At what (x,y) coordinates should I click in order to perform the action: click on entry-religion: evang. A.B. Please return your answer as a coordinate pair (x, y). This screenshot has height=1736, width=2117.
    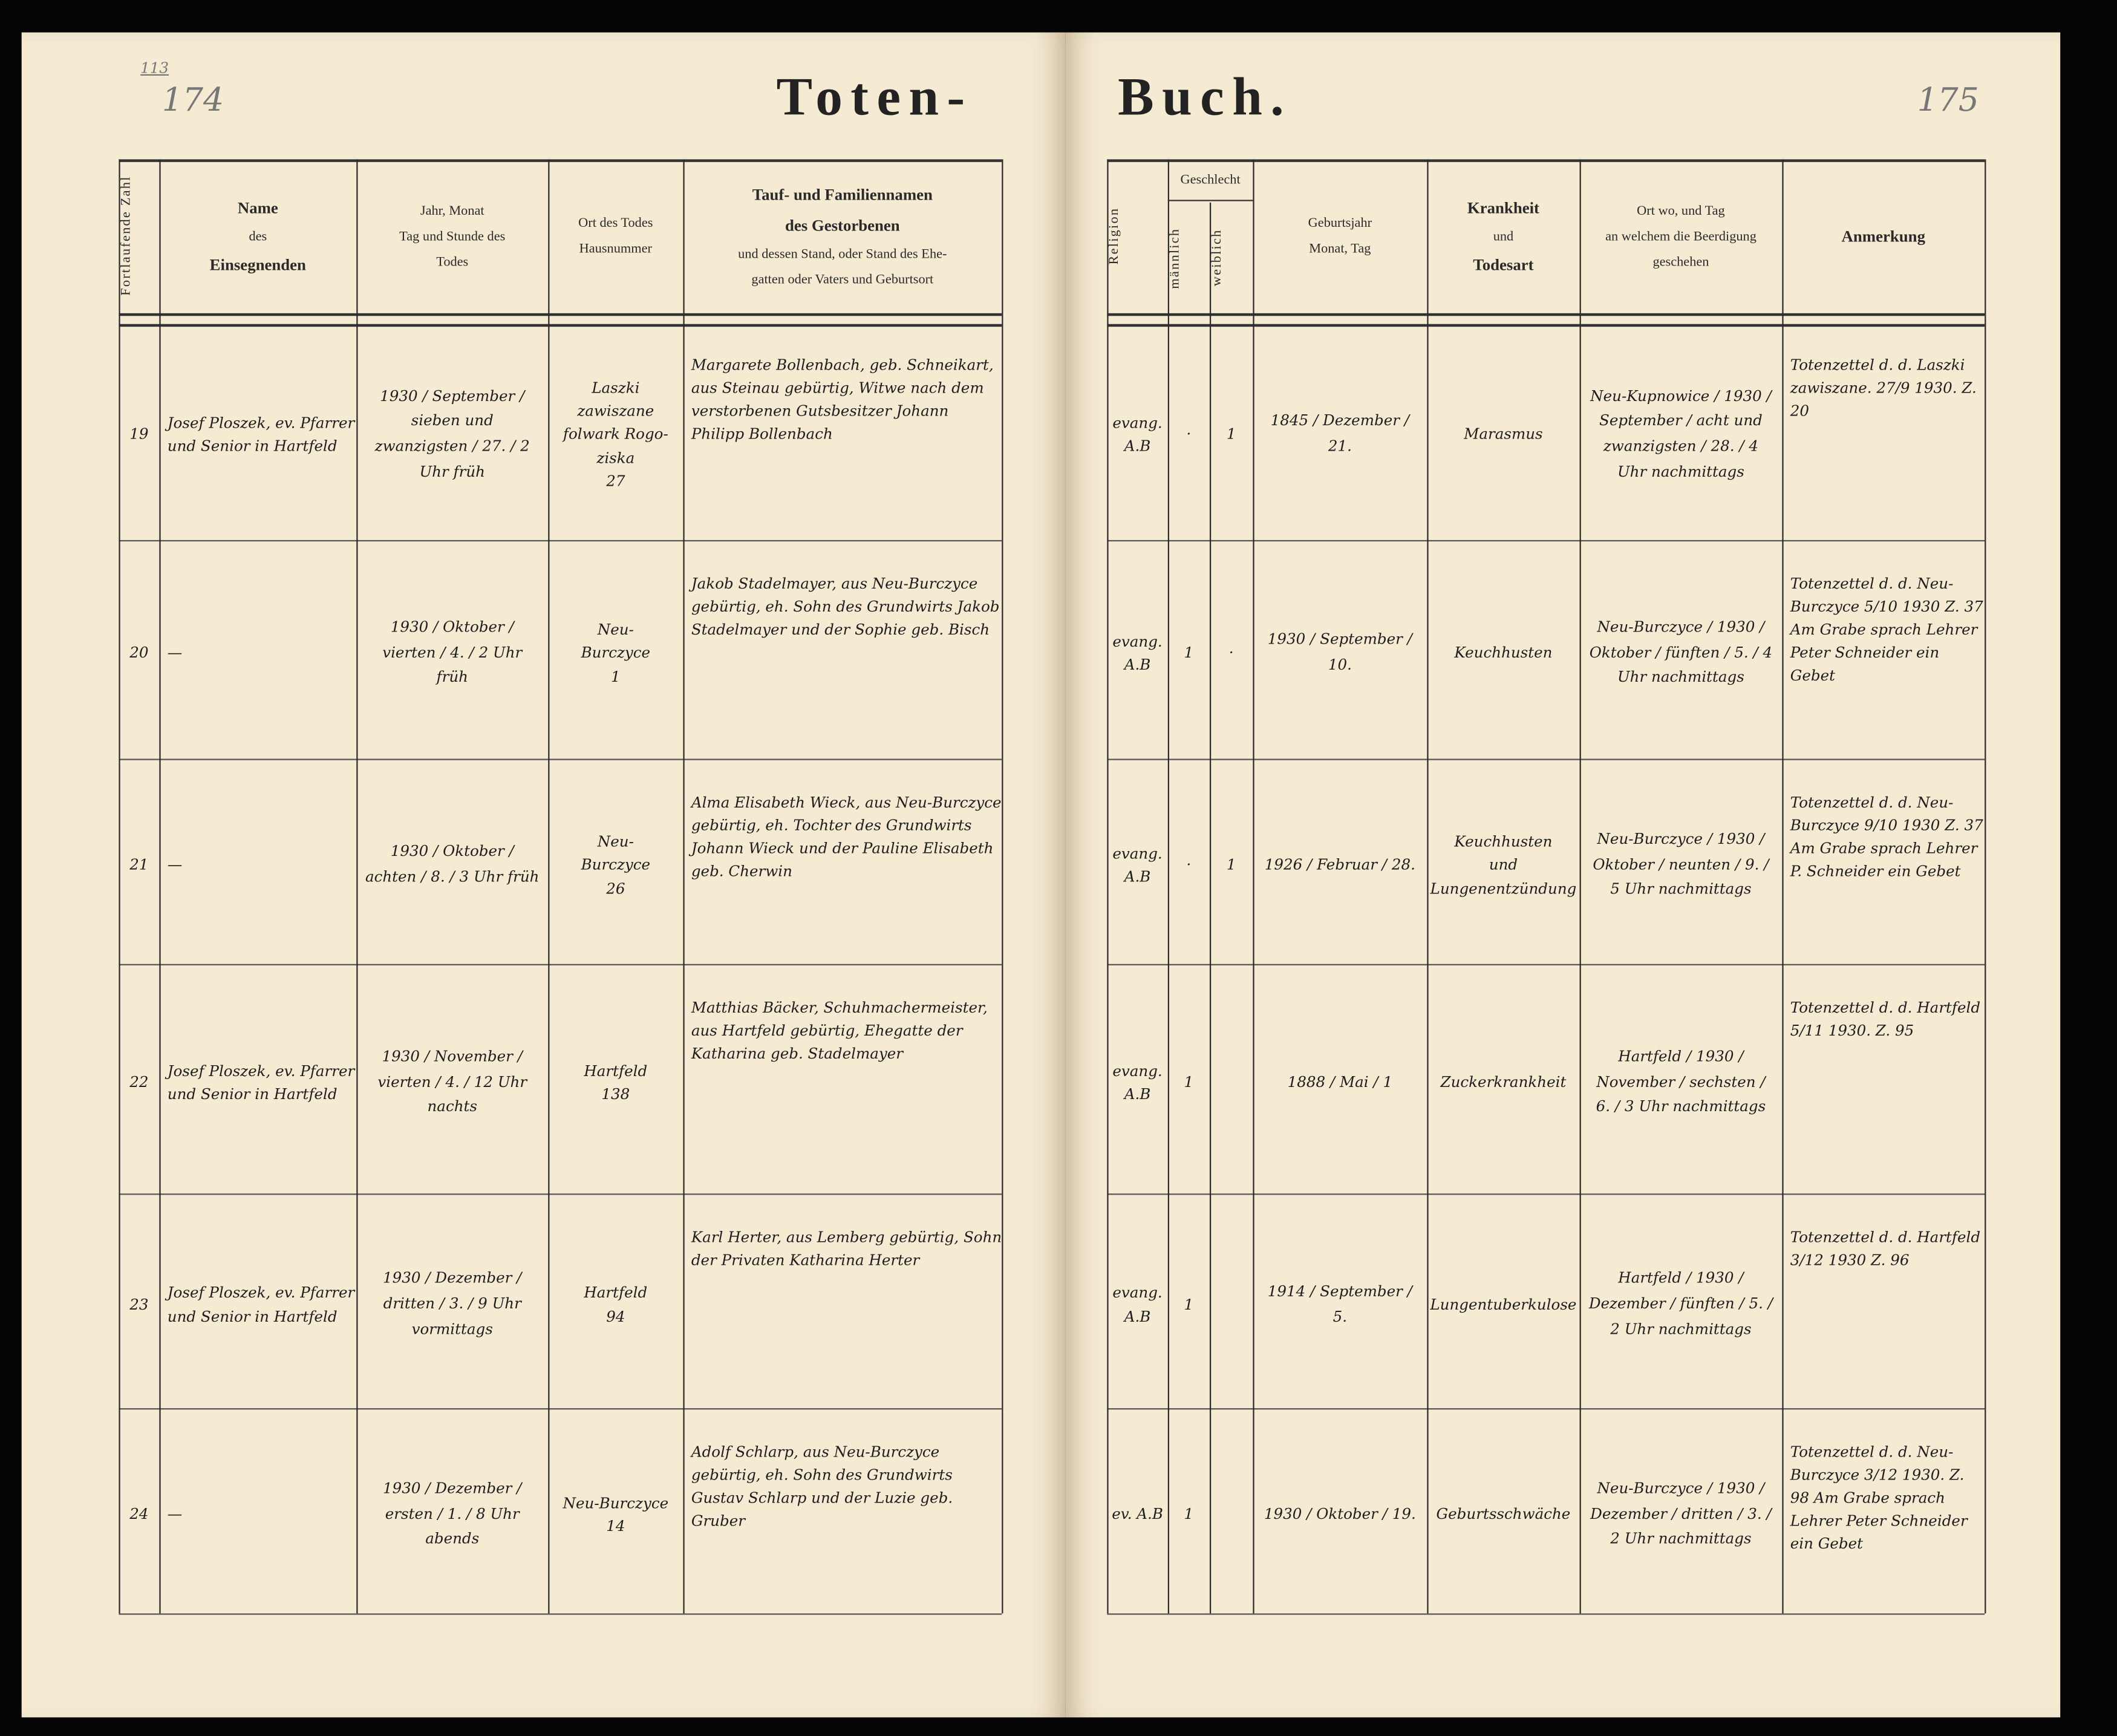
    Looking at the image, I should click on (1137, 1306).